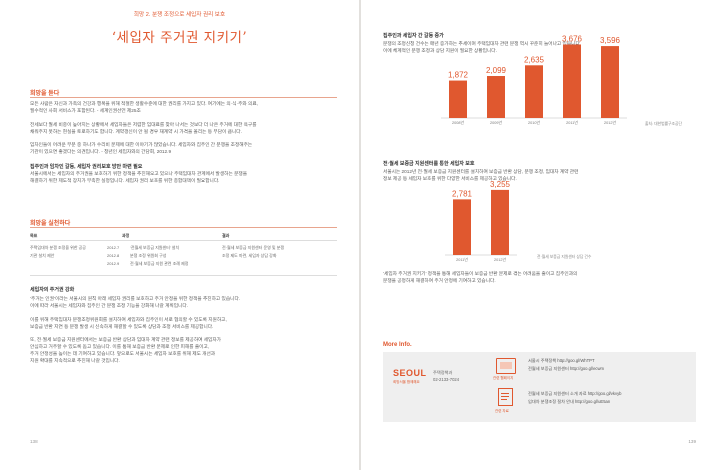 The image size is (720, 470). Describe the element at coordinates (443, 372) in the screenshot. I see `department-name: 주택정책과` at that location.